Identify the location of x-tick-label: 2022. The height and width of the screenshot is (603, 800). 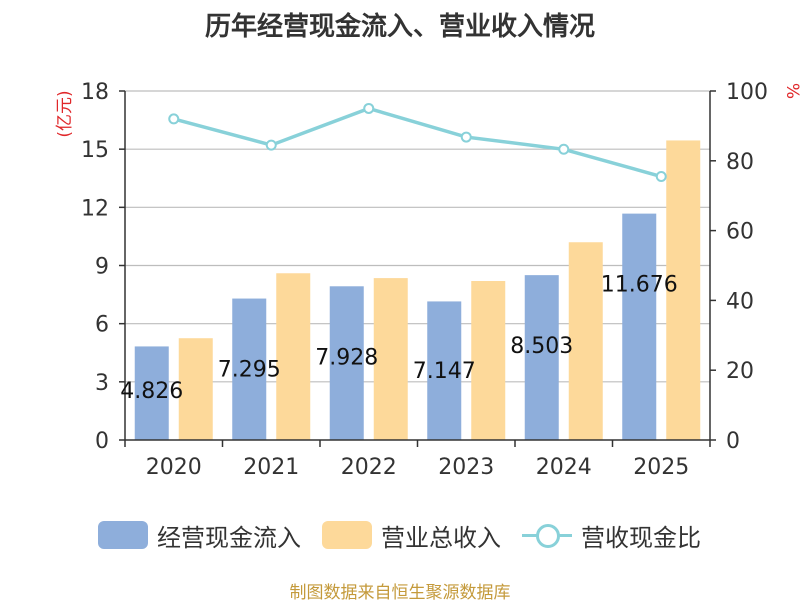
(369, 467).